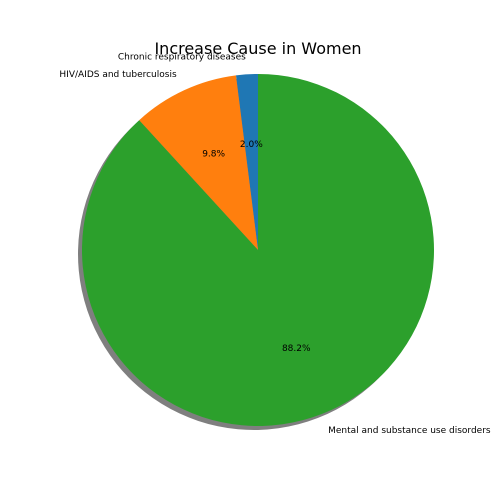  What do you see at coordinates (182, 57) in the screenshot?
I see `slice-label-chronic-respiratory-diseases: Chronic respiratory diseases` at bounding box center [182, 57].